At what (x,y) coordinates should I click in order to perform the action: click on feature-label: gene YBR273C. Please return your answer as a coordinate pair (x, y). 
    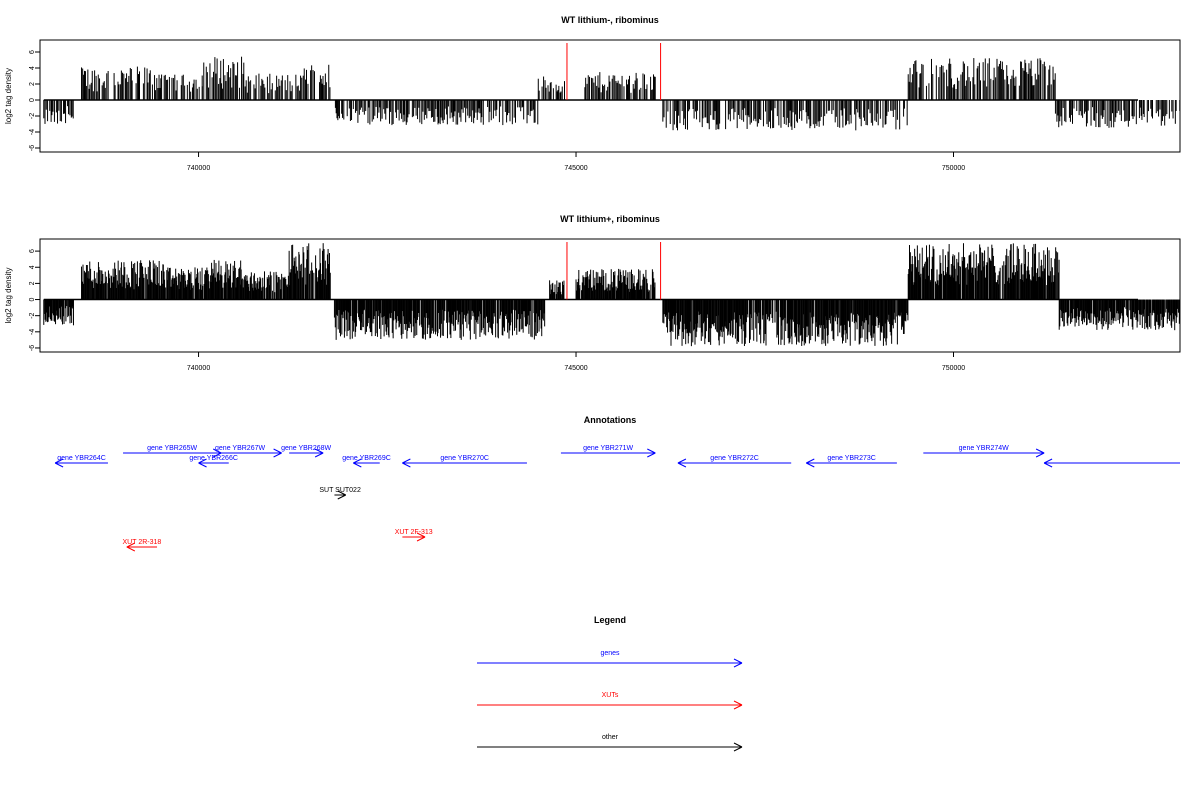
    Looking at the image, I should click on (851, 458).